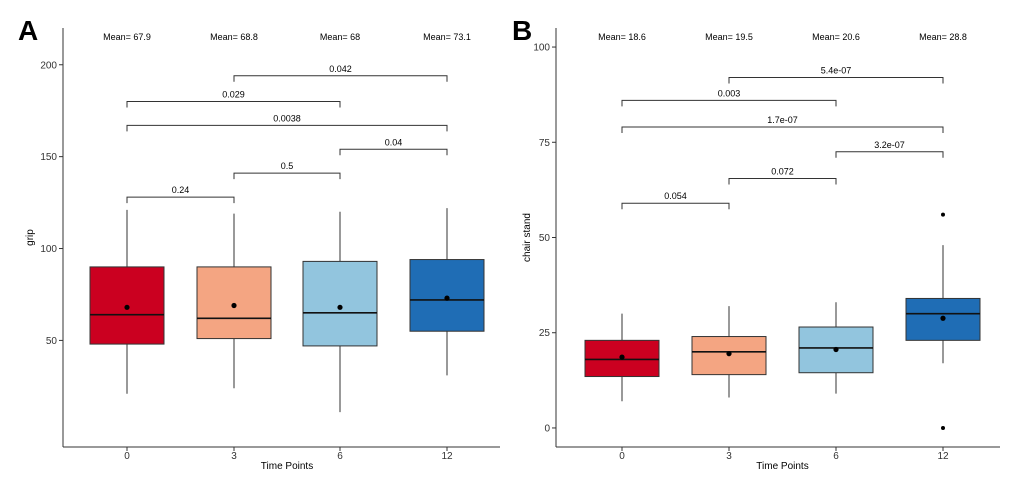  Describe the element at coordinates (233, 95) in the screenshot. I see `p-value-label: 0.029` at that location.